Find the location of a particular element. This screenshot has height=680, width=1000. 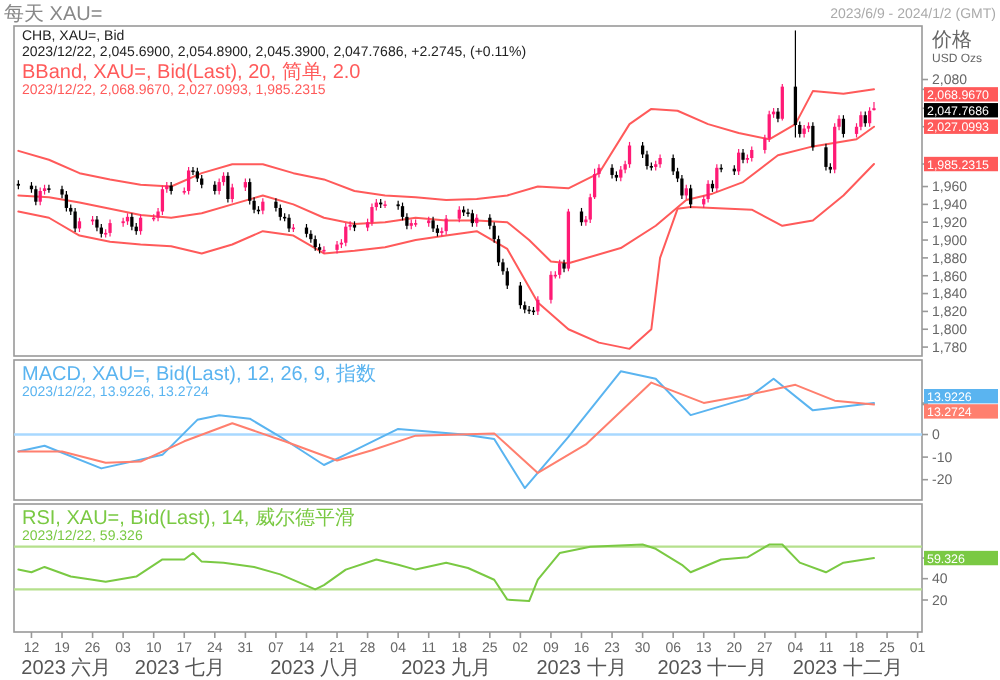

x2-tick-label: 2023 十二月 is located at coordinates (847, 668).